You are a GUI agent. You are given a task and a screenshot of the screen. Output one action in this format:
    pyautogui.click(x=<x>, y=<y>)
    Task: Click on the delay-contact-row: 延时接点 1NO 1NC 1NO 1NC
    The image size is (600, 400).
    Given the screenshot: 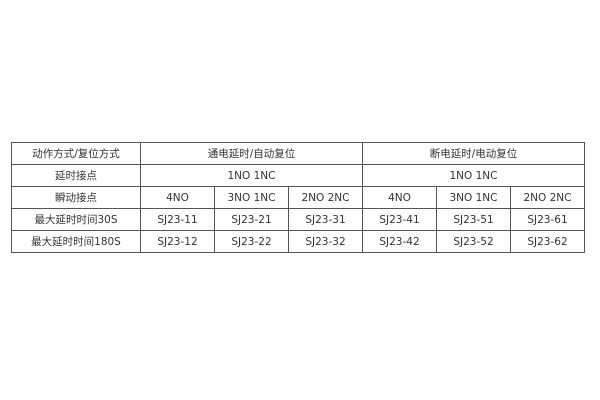 What is the action you would take?
    pyautogui.click(x=298, y=175)
    